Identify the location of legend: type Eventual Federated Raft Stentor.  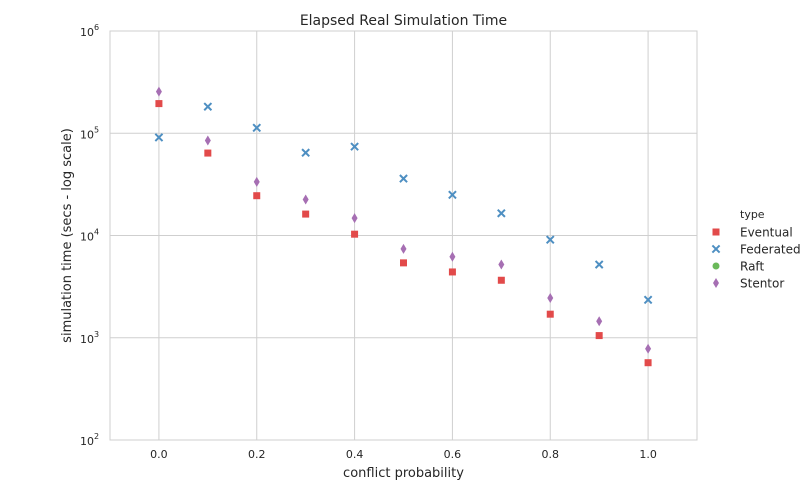
(756, 249).